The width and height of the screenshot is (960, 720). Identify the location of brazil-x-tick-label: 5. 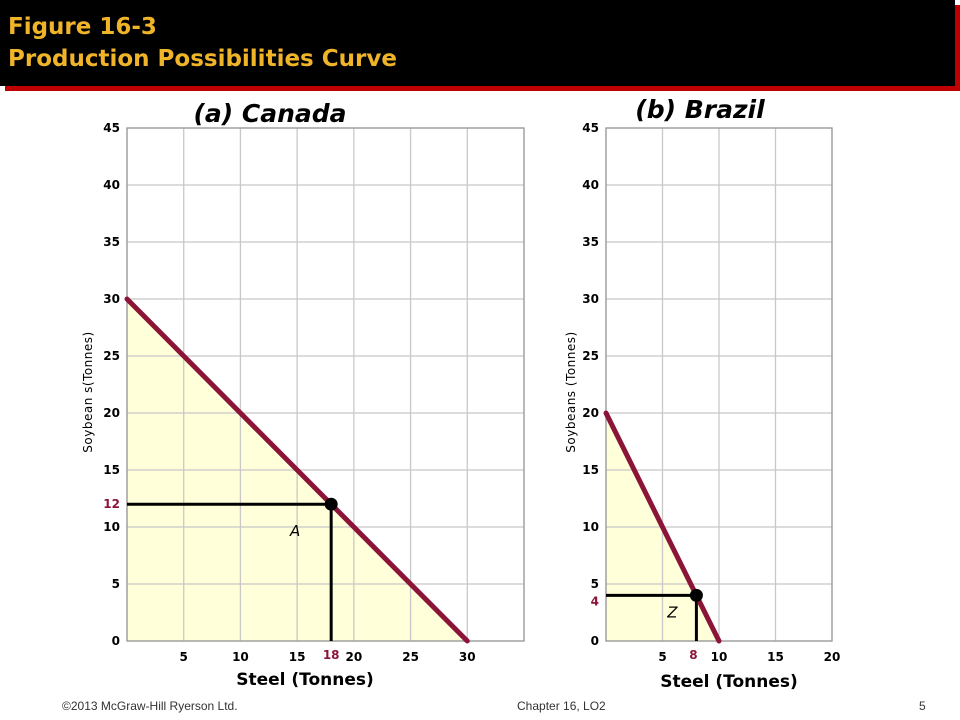
(662, 657).